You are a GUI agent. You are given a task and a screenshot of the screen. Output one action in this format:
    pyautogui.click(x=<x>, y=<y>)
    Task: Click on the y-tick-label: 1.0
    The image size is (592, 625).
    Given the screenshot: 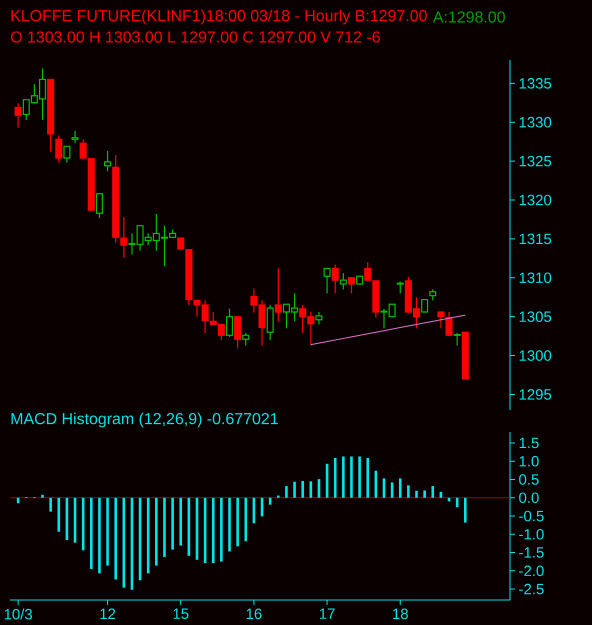 What is the action you would take?
    pyautogui.click(x=529, y=461)
    